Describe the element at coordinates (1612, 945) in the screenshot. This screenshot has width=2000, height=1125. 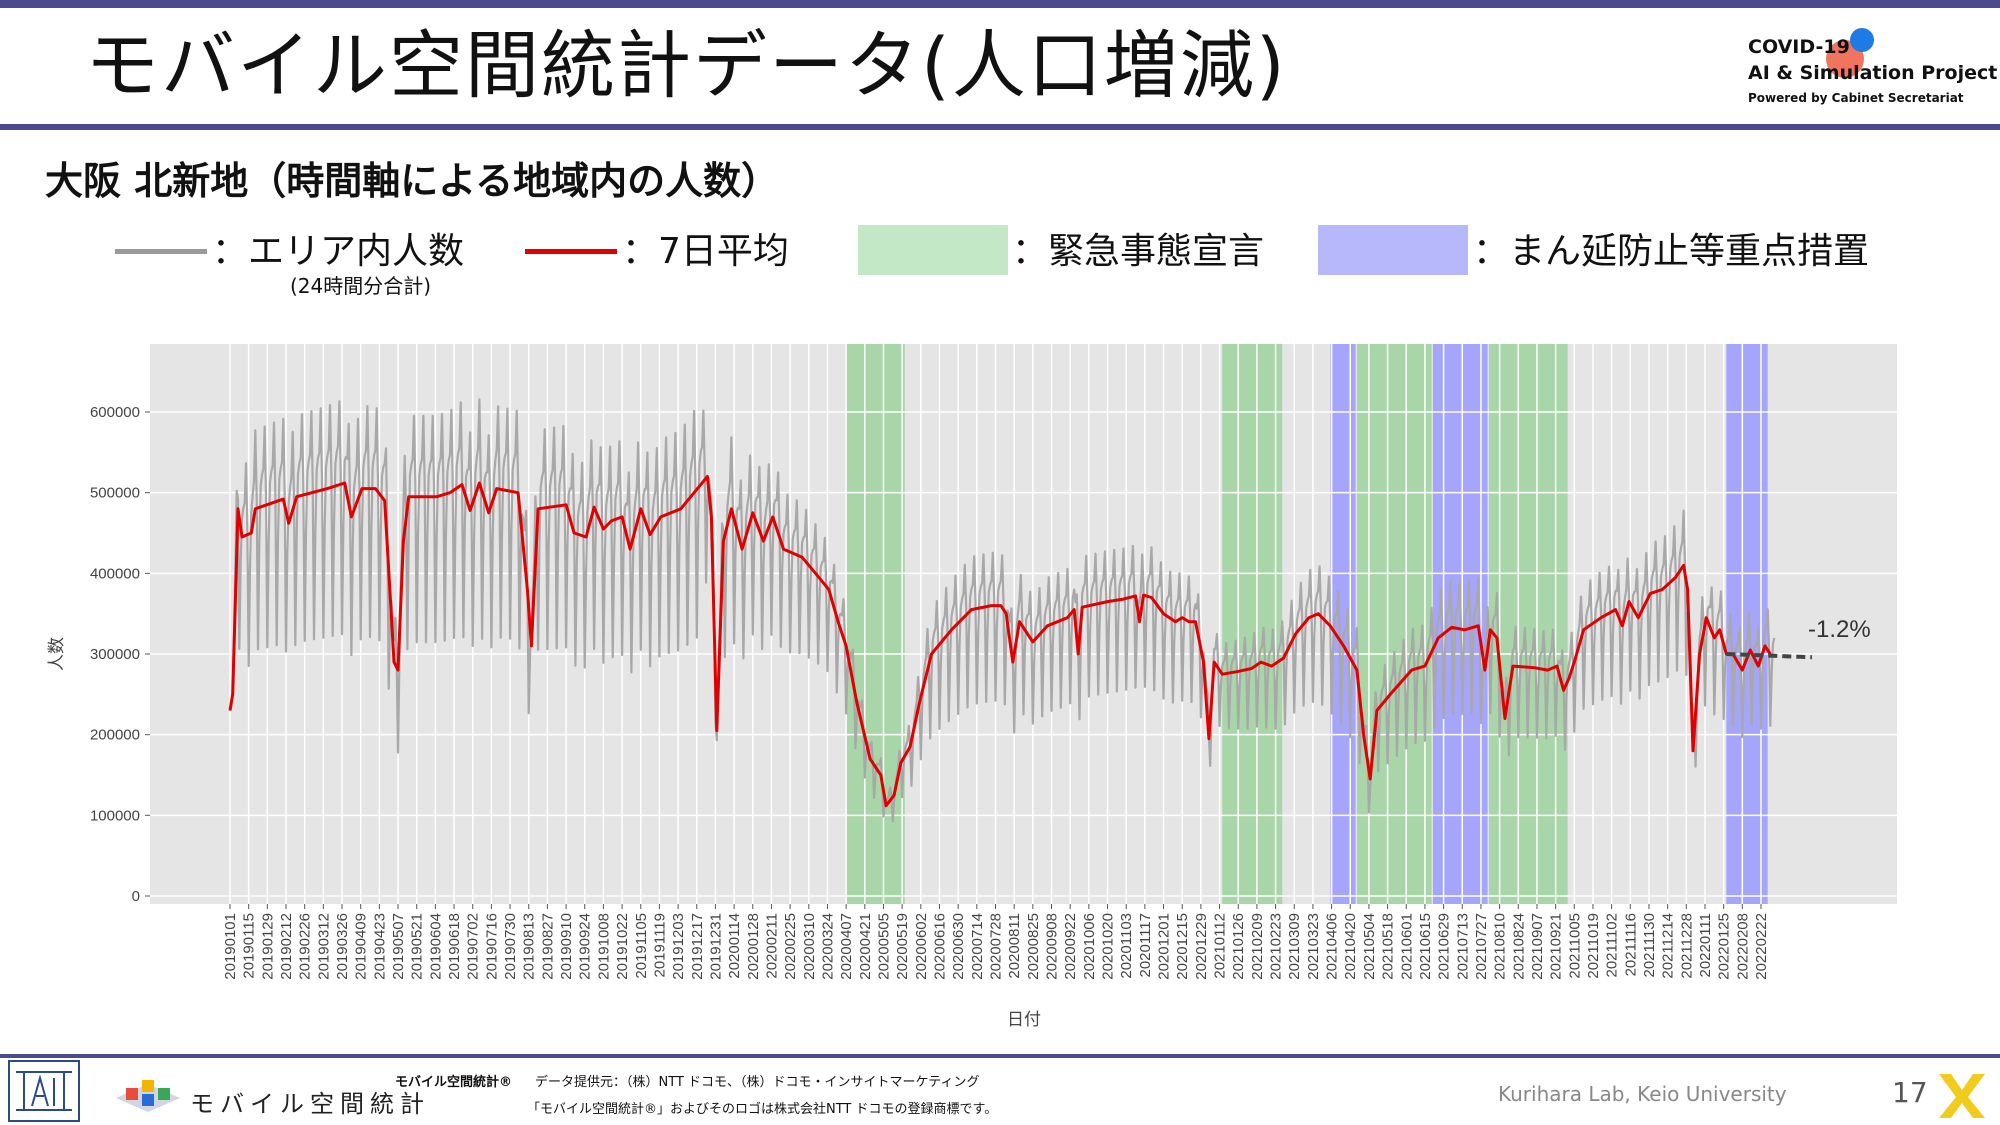
I see `x-tick-label: 20211102` at that location.